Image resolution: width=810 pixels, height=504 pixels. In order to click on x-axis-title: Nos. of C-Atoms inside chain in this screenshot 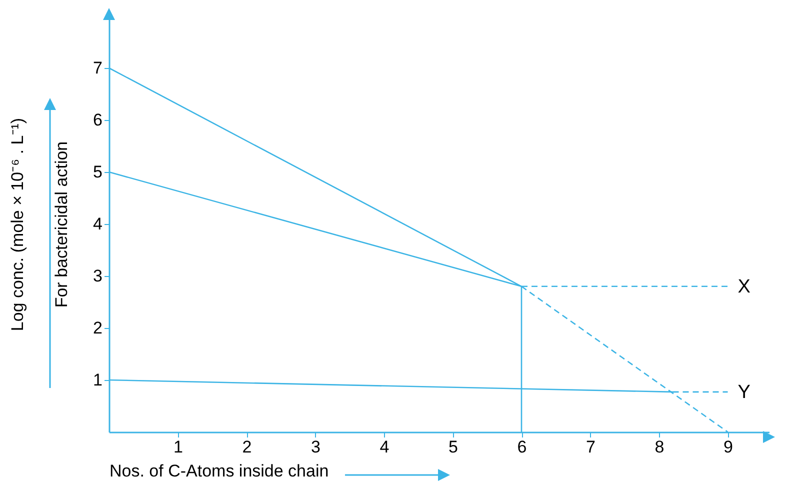, I will do `click(219, 471)`.